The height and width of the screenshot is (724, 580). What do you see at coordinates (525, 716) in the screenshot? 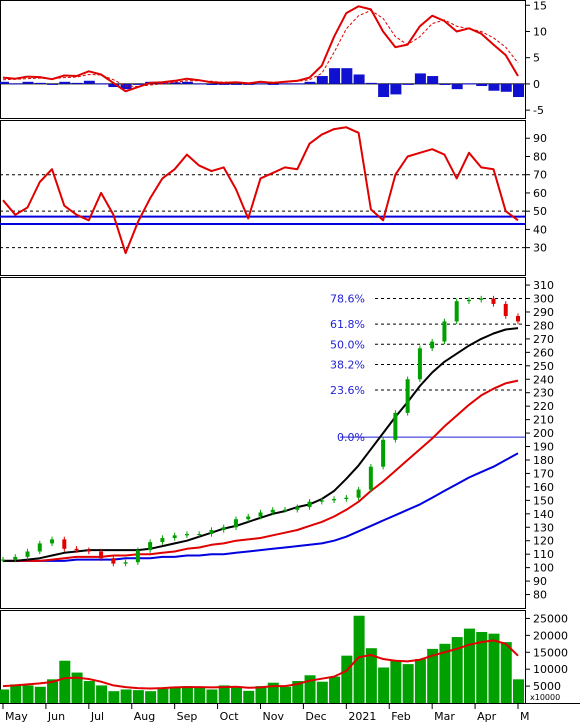
I see `x-tick-label: M` at bounding box center [525, 716].